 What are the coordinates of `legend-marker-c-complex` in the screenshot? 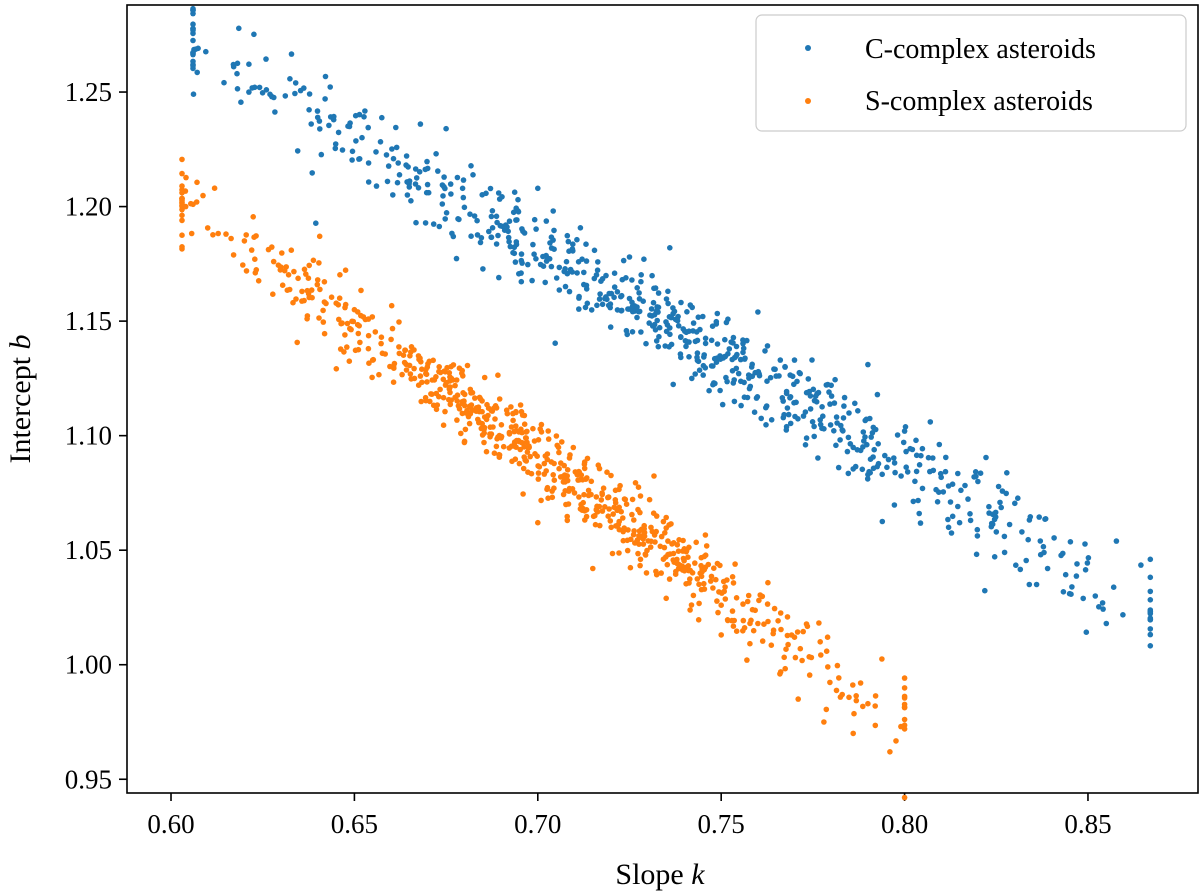 It's located at (808, 48).